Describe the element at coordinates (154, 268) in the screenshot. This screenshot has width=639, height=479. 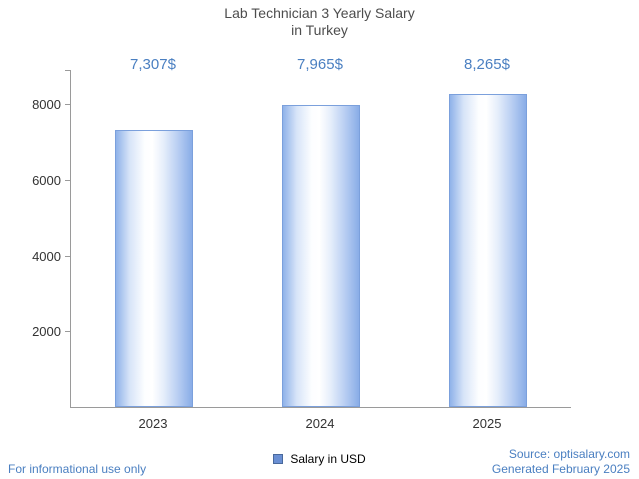
I see `bar-2023` at that location.